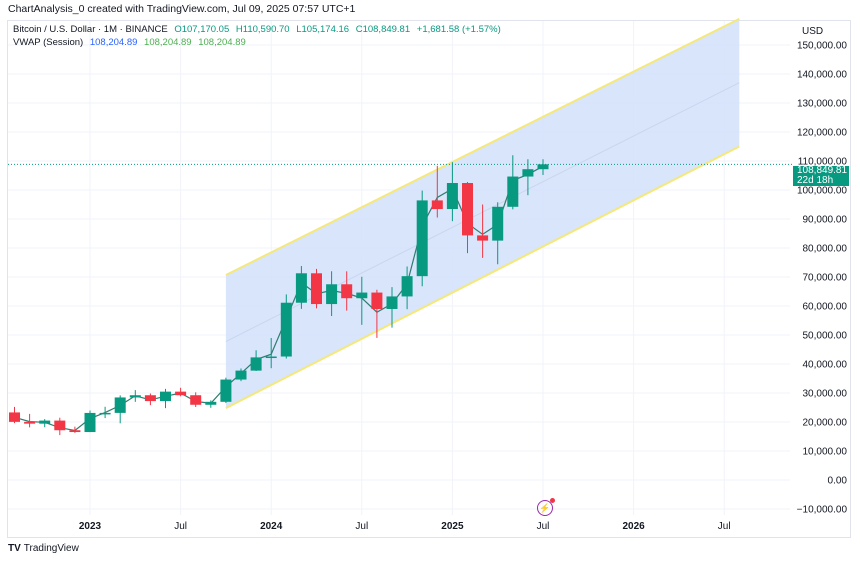  Describe the element at coordinates (825, 394) in the screenshot. I see `price-tick-label: 30,000.00` at that location.